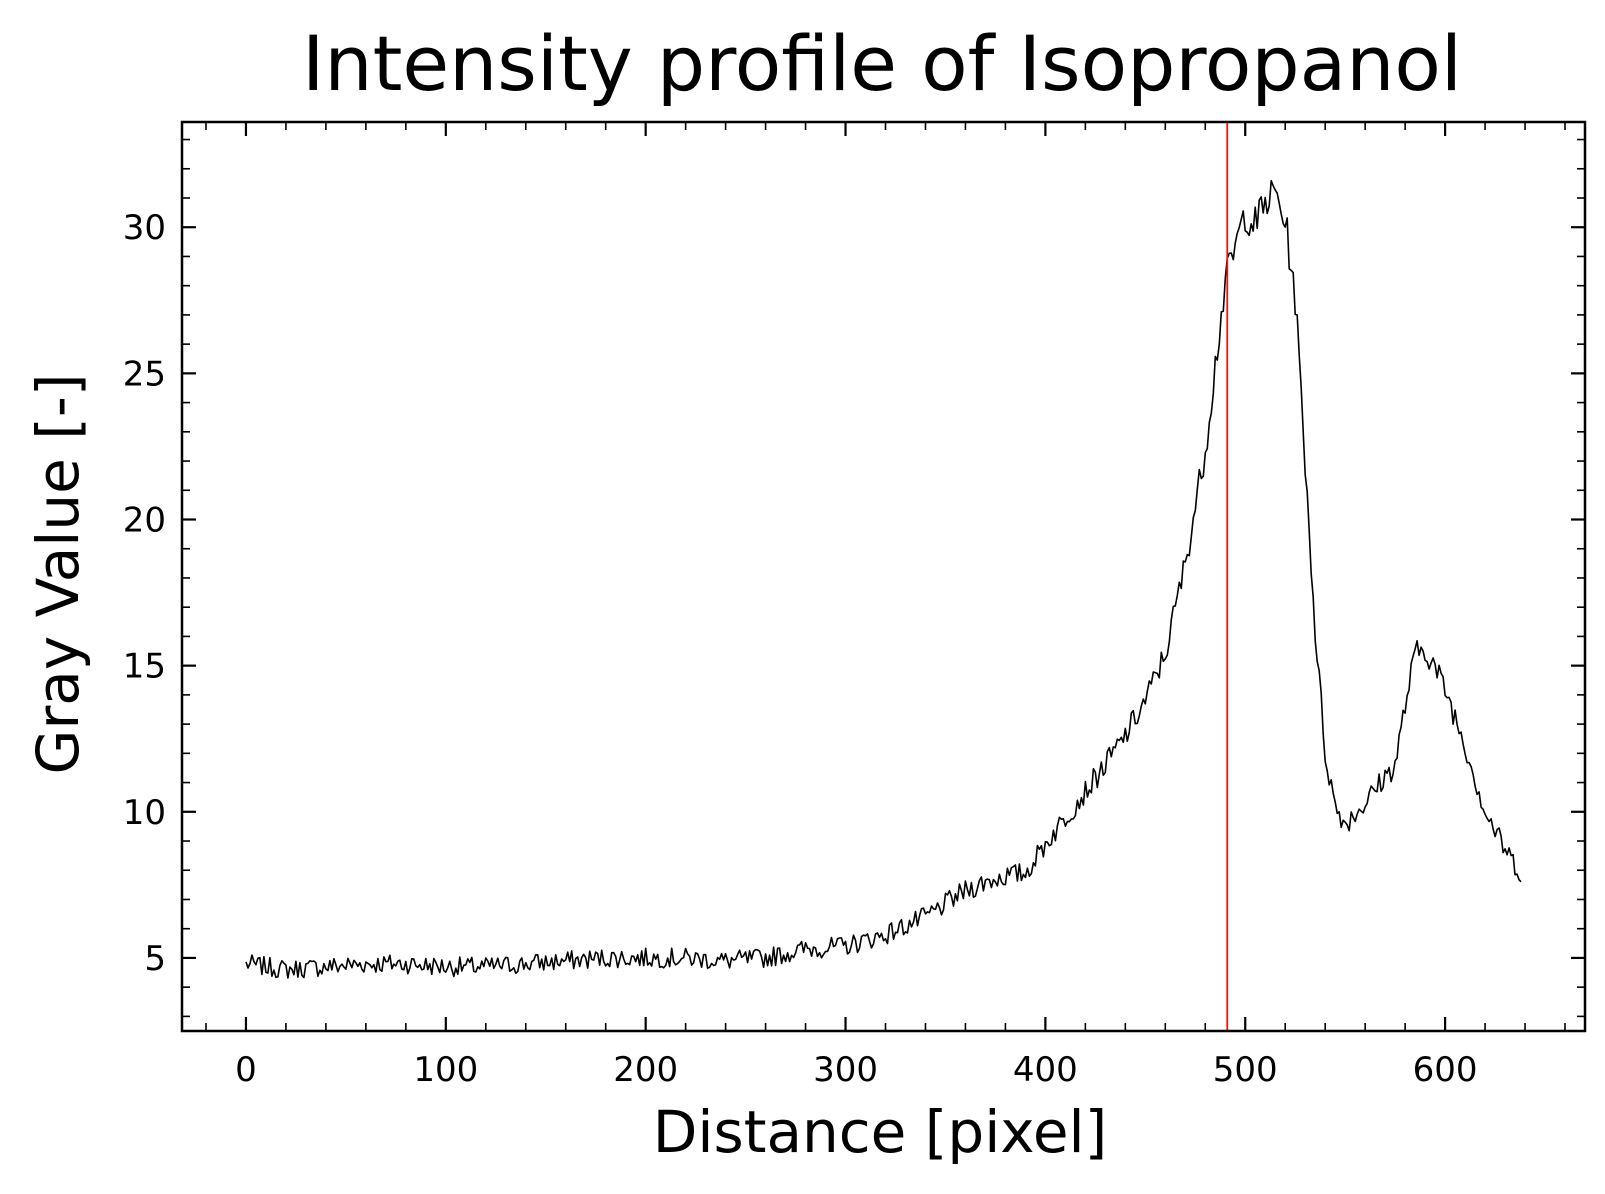 The height and width of the screenshot is (1194, 1605). Describe the element at coordinates (144, 374) in the screenshot. I see `y-tick-label: 25` at that location.